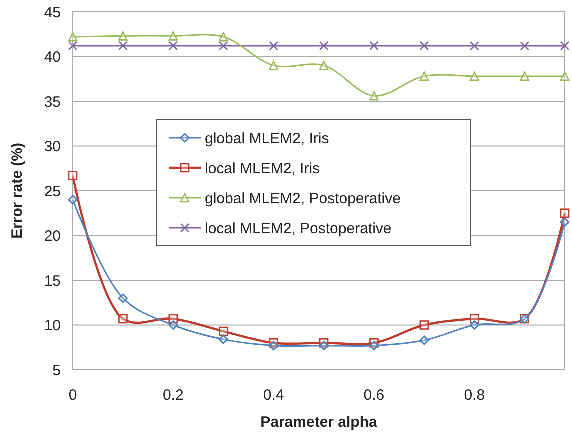  I want to click on y-tick-label: 30, so click(52, 147).